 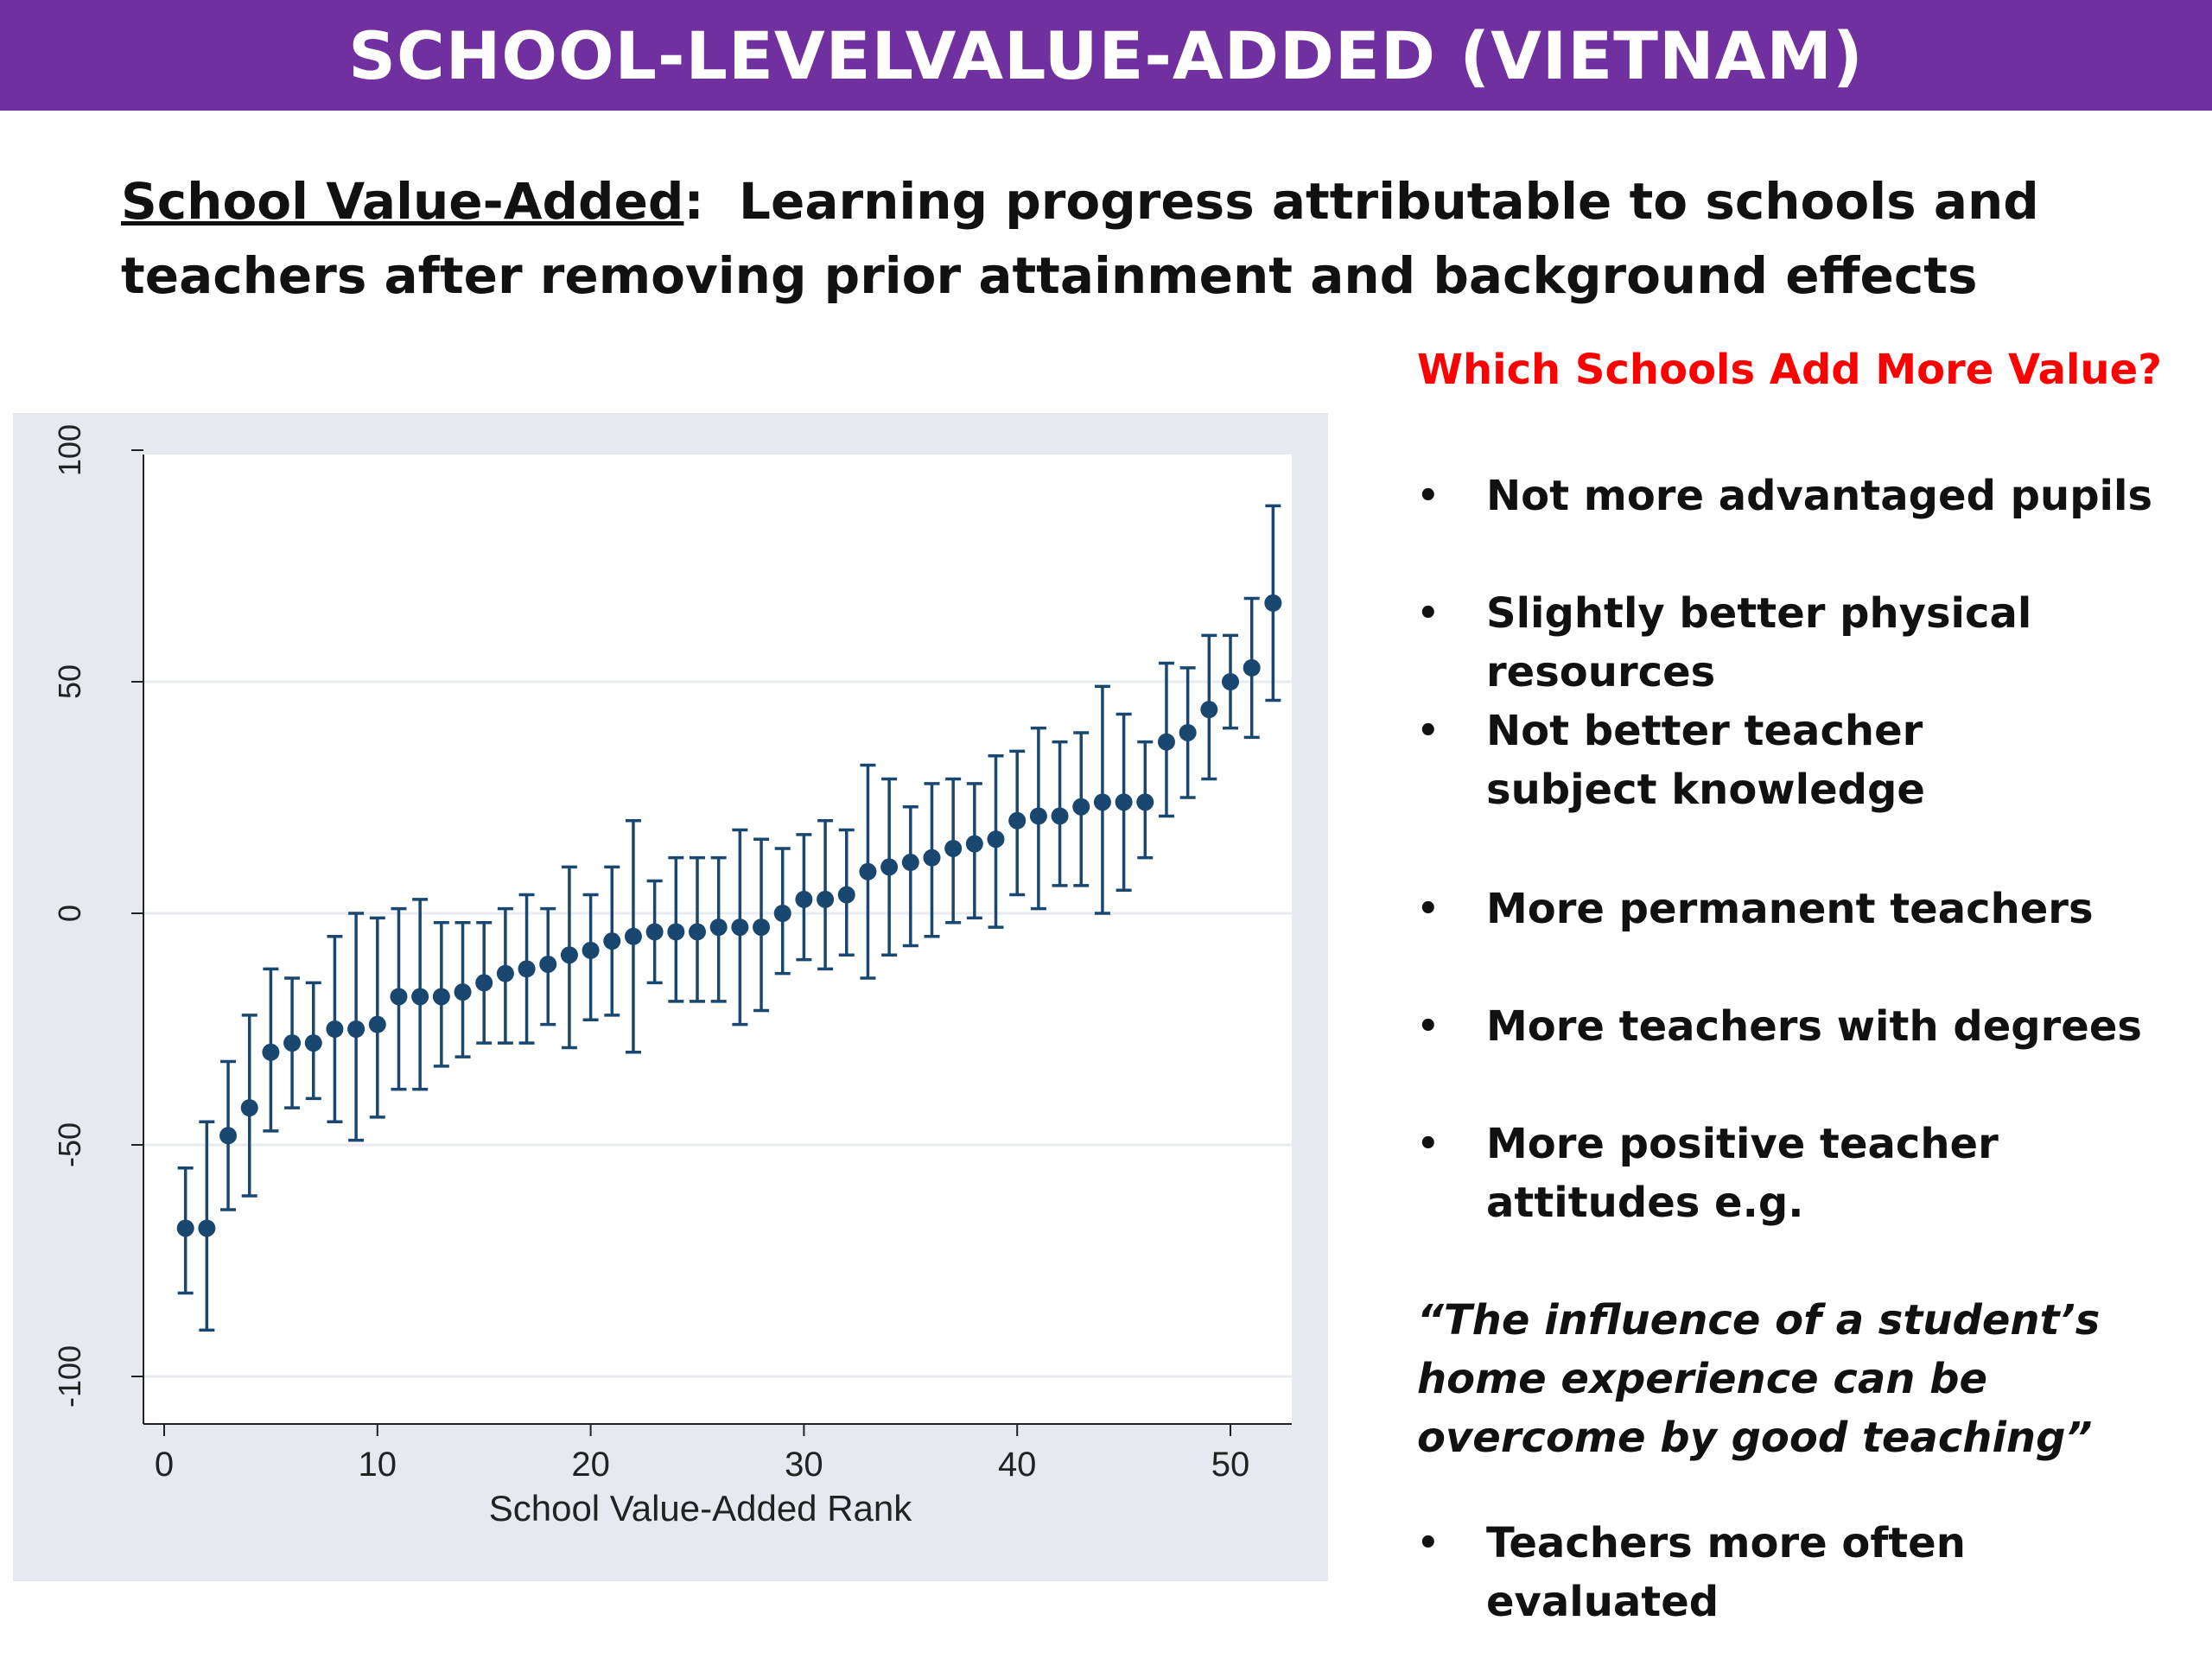 What do you see at coordinates (1230, 1465) in the screenshot?
I see `x-tick-label: 50` at bounding box center [1230, 1465].